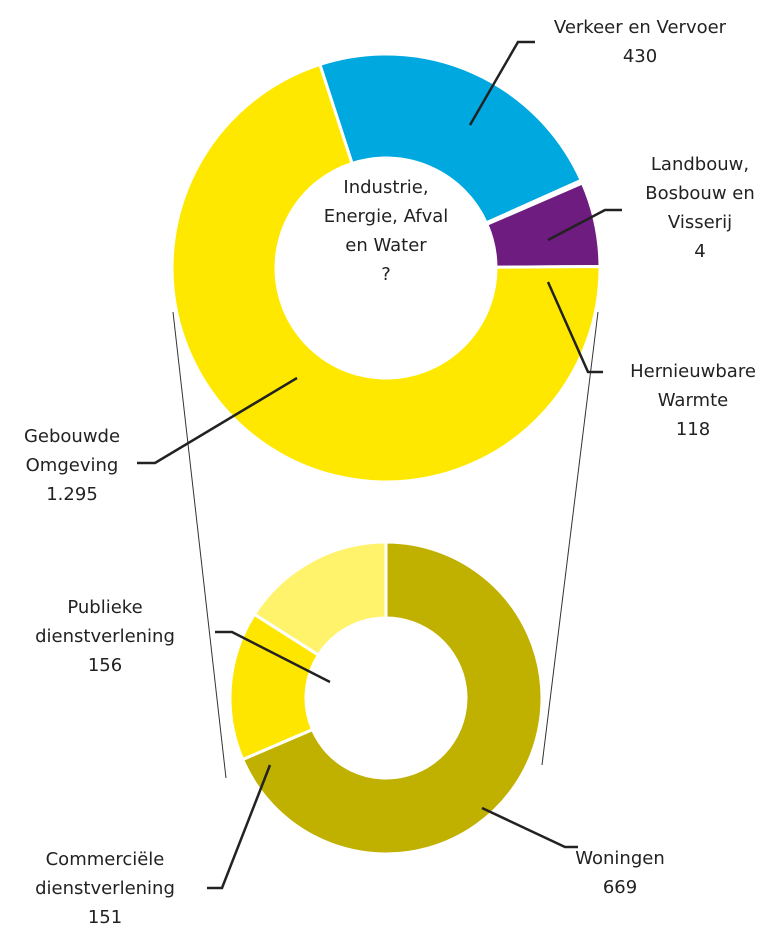  Describe the element at coordinates (620, 887) in the screenshot. I see `value-label: 669` at that location.